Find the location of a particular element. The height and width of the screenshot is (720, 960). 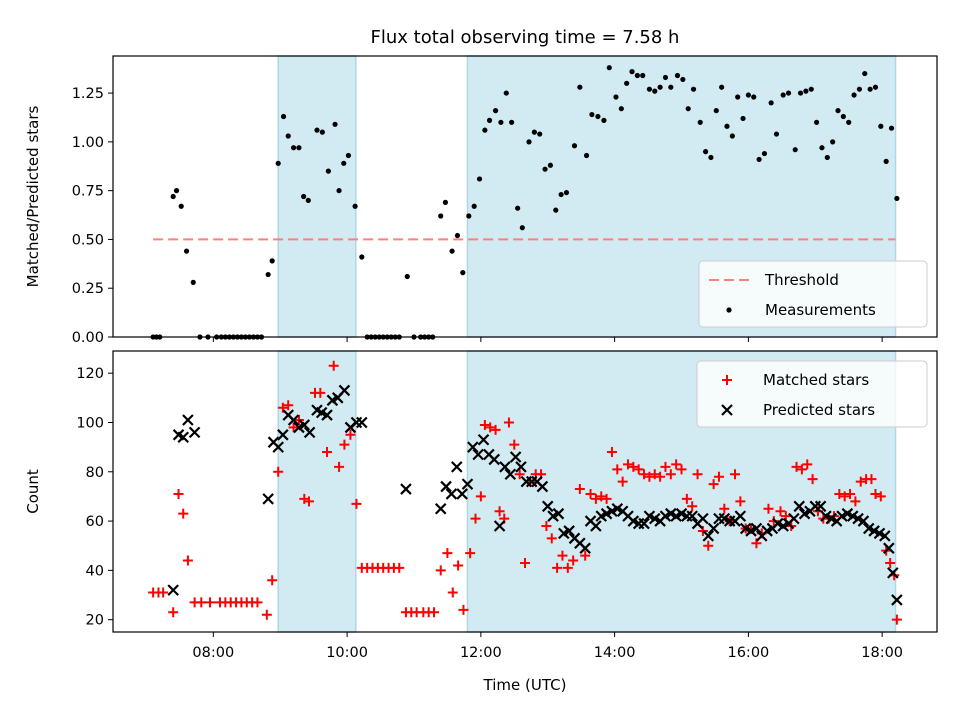

legend-label: Matched stars is located at coordinates (816, 380).